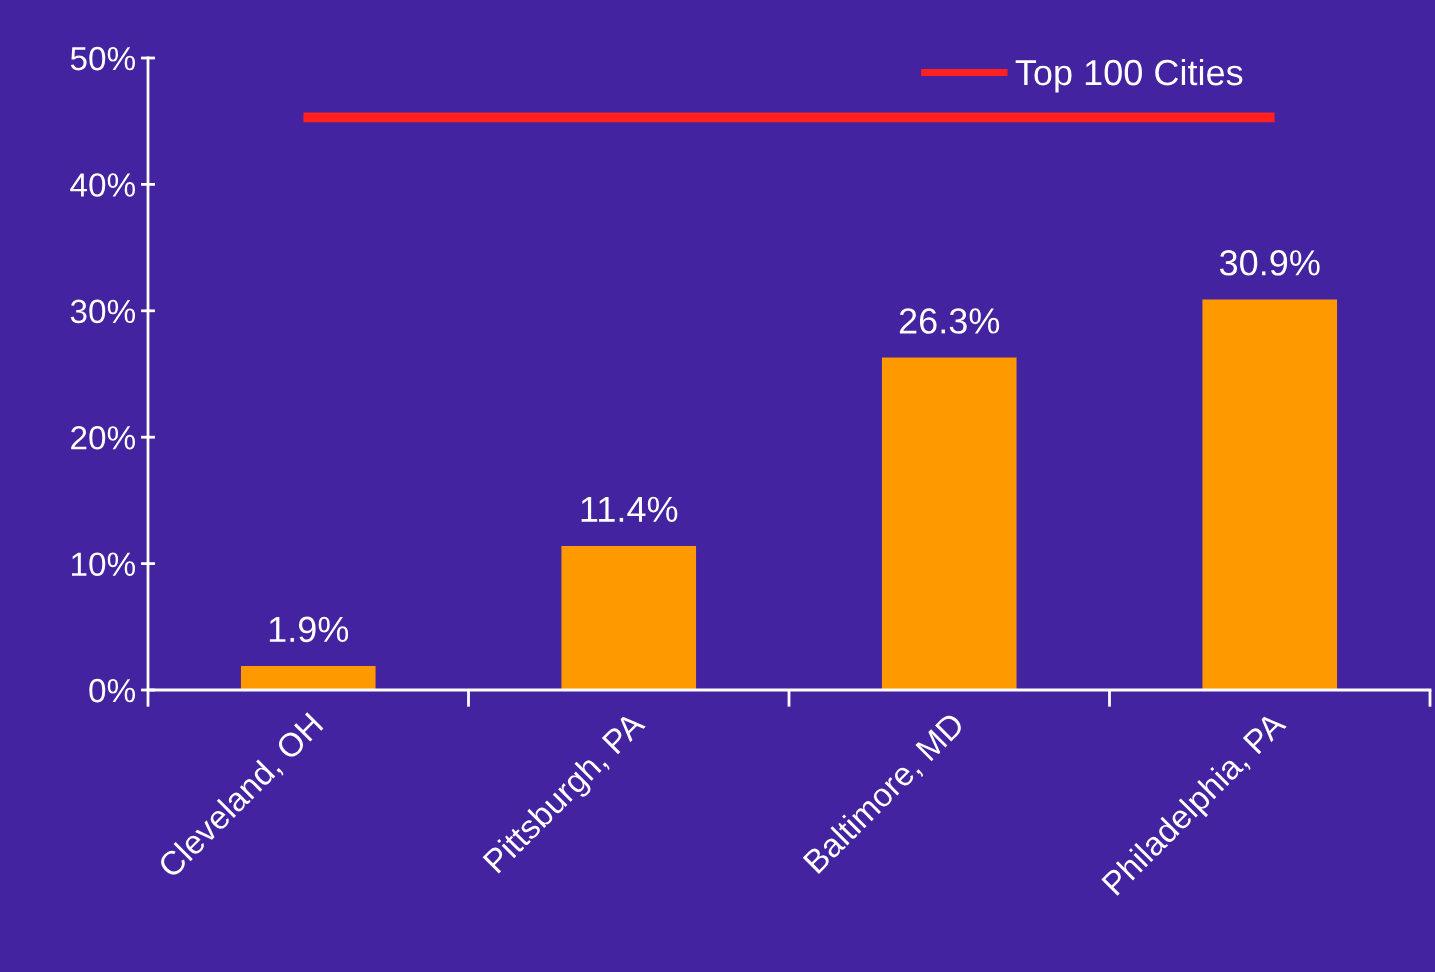 Image resolution: width=1435 pixels, height=972 pixels. Describe the element at coordinates (309, 629) in the screenshot. I see `data-label: 1.9%` at that location.